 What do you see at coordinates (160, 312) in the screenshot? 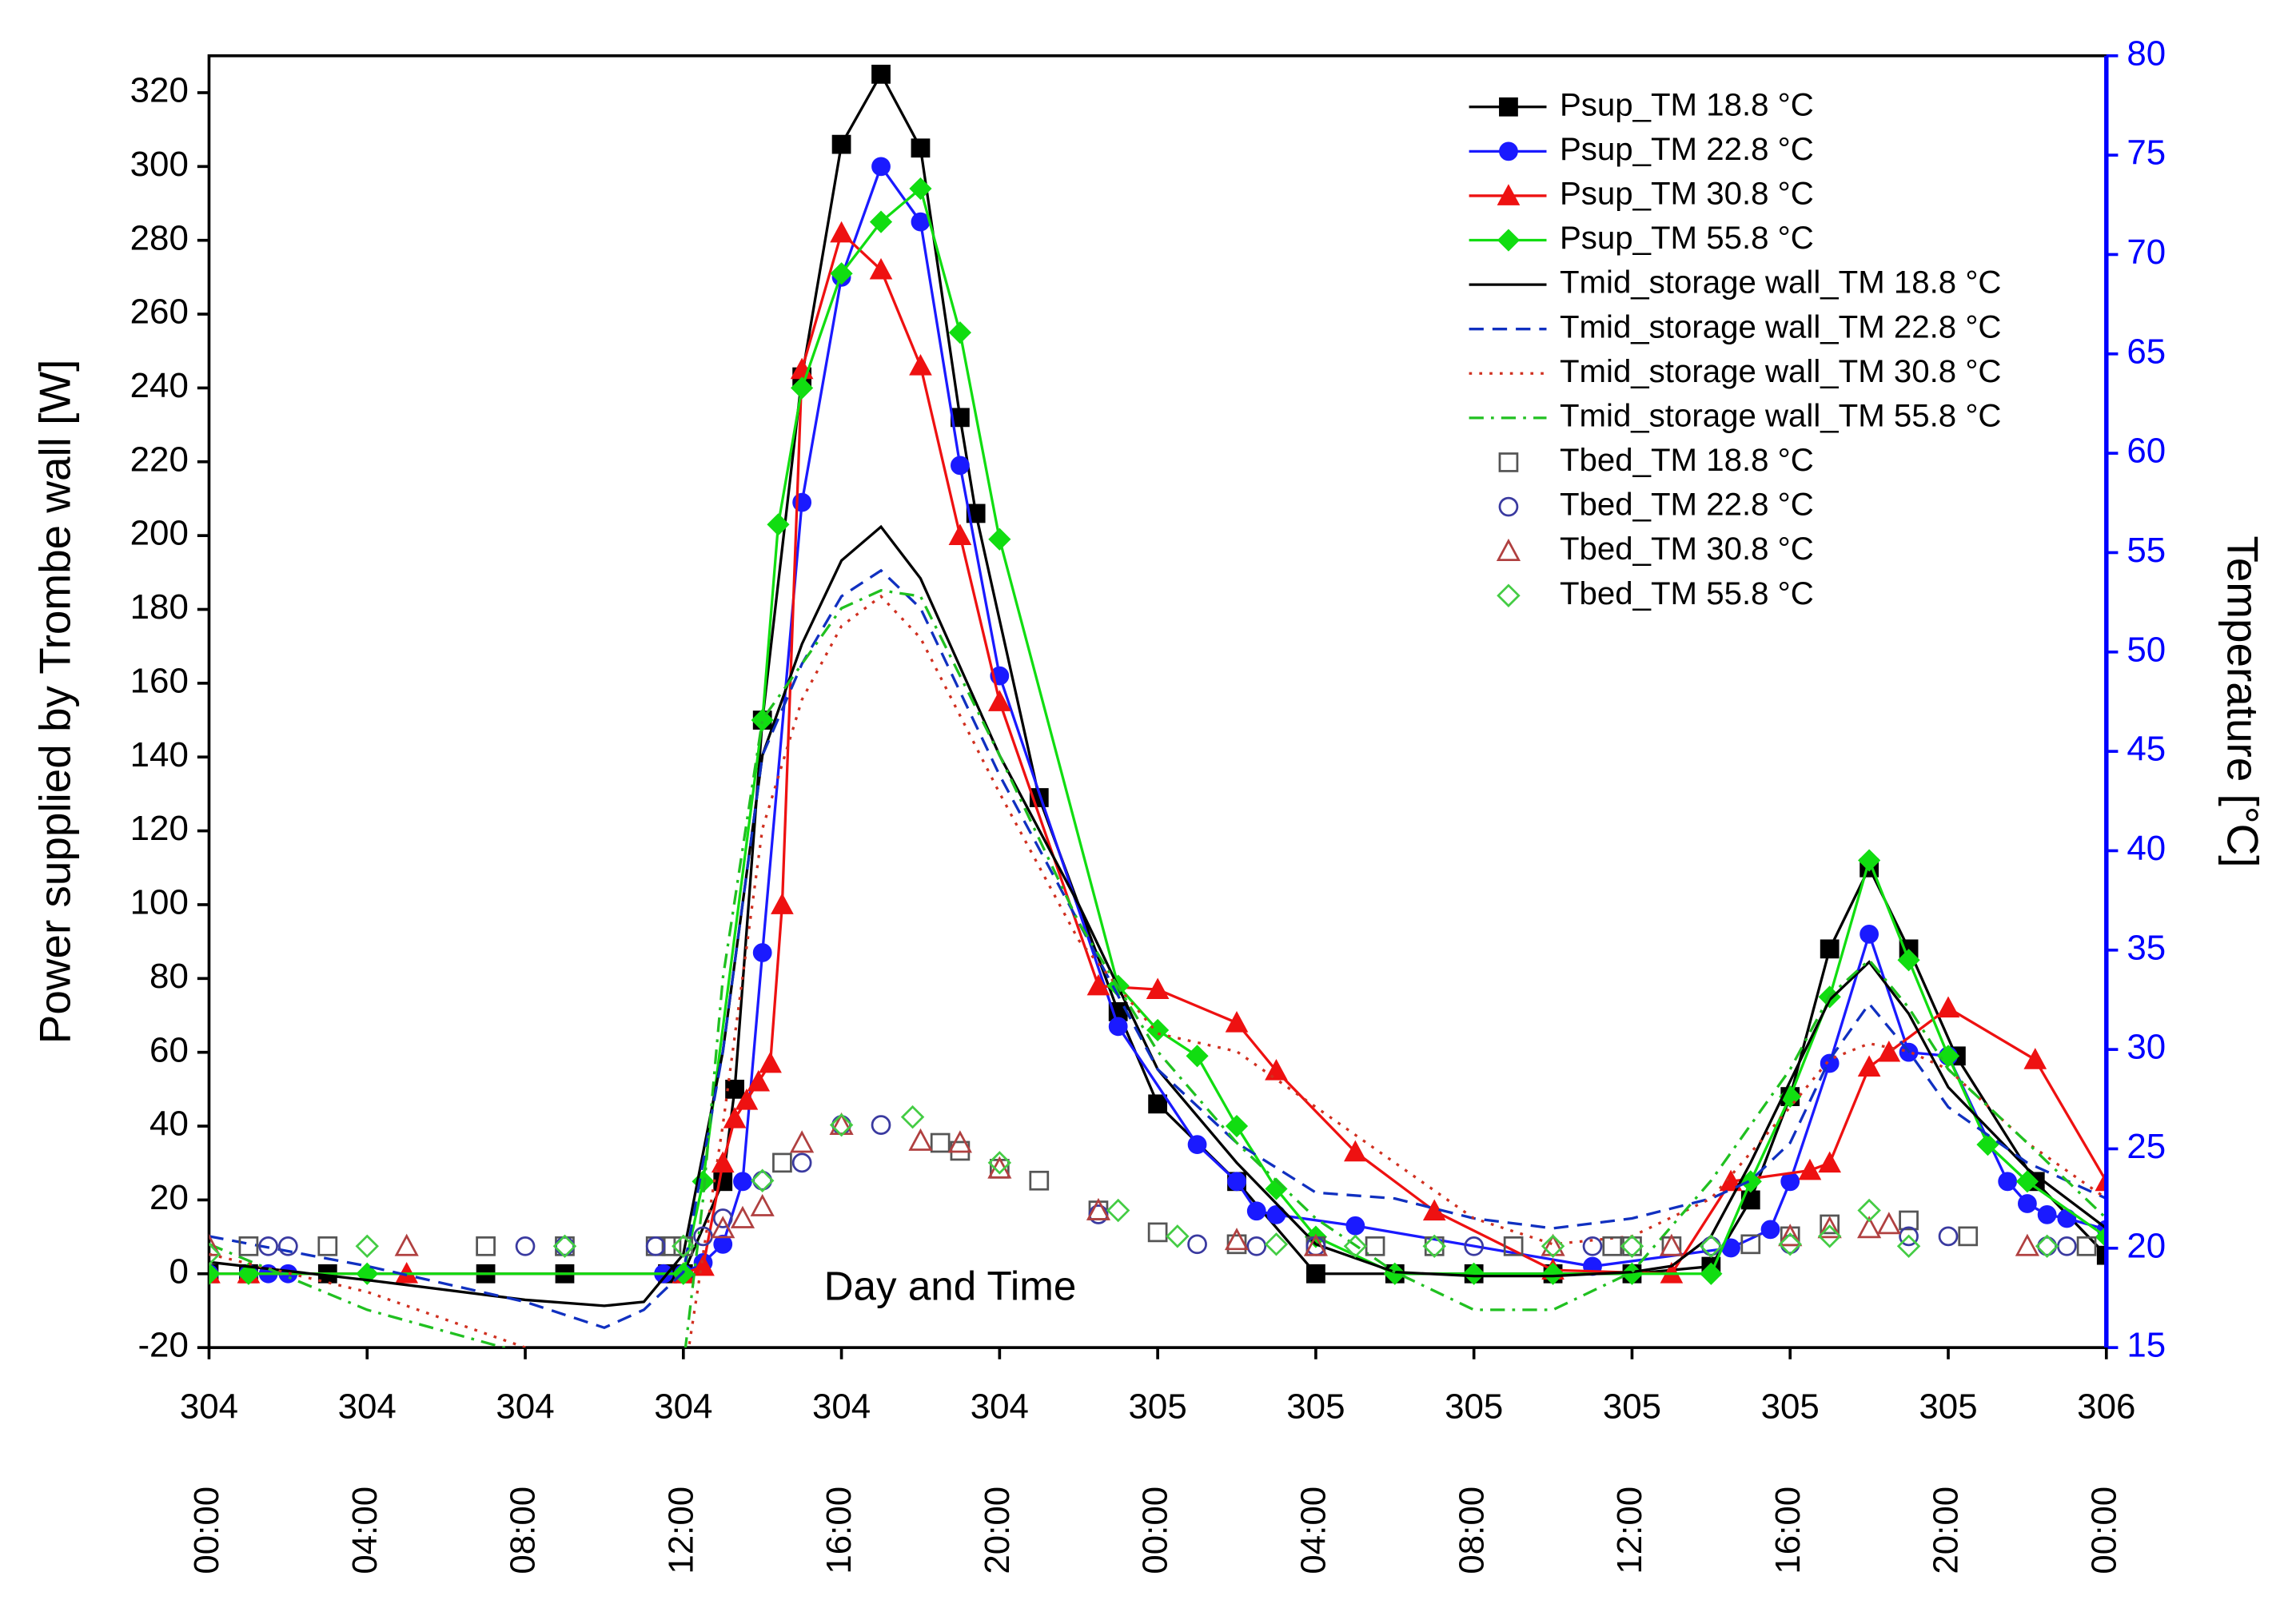
I see `y-tick-label: 260` at bounding box center [160, 312].